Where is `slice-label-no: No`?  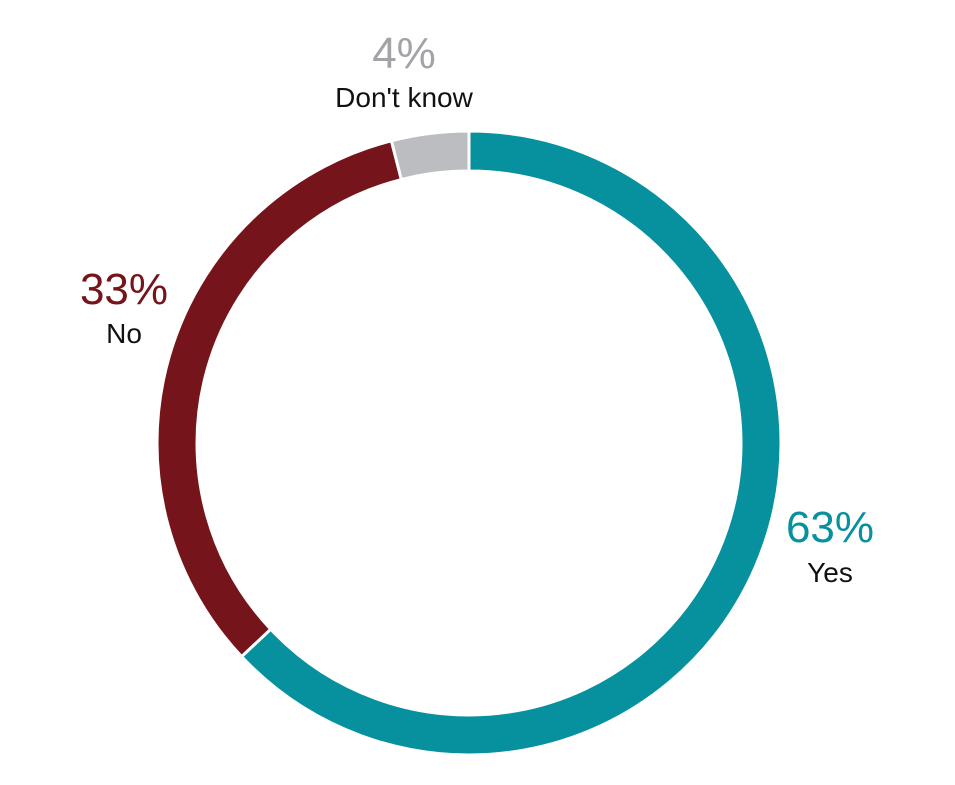 slice-label-no: No is located at coordinates (124, 333).